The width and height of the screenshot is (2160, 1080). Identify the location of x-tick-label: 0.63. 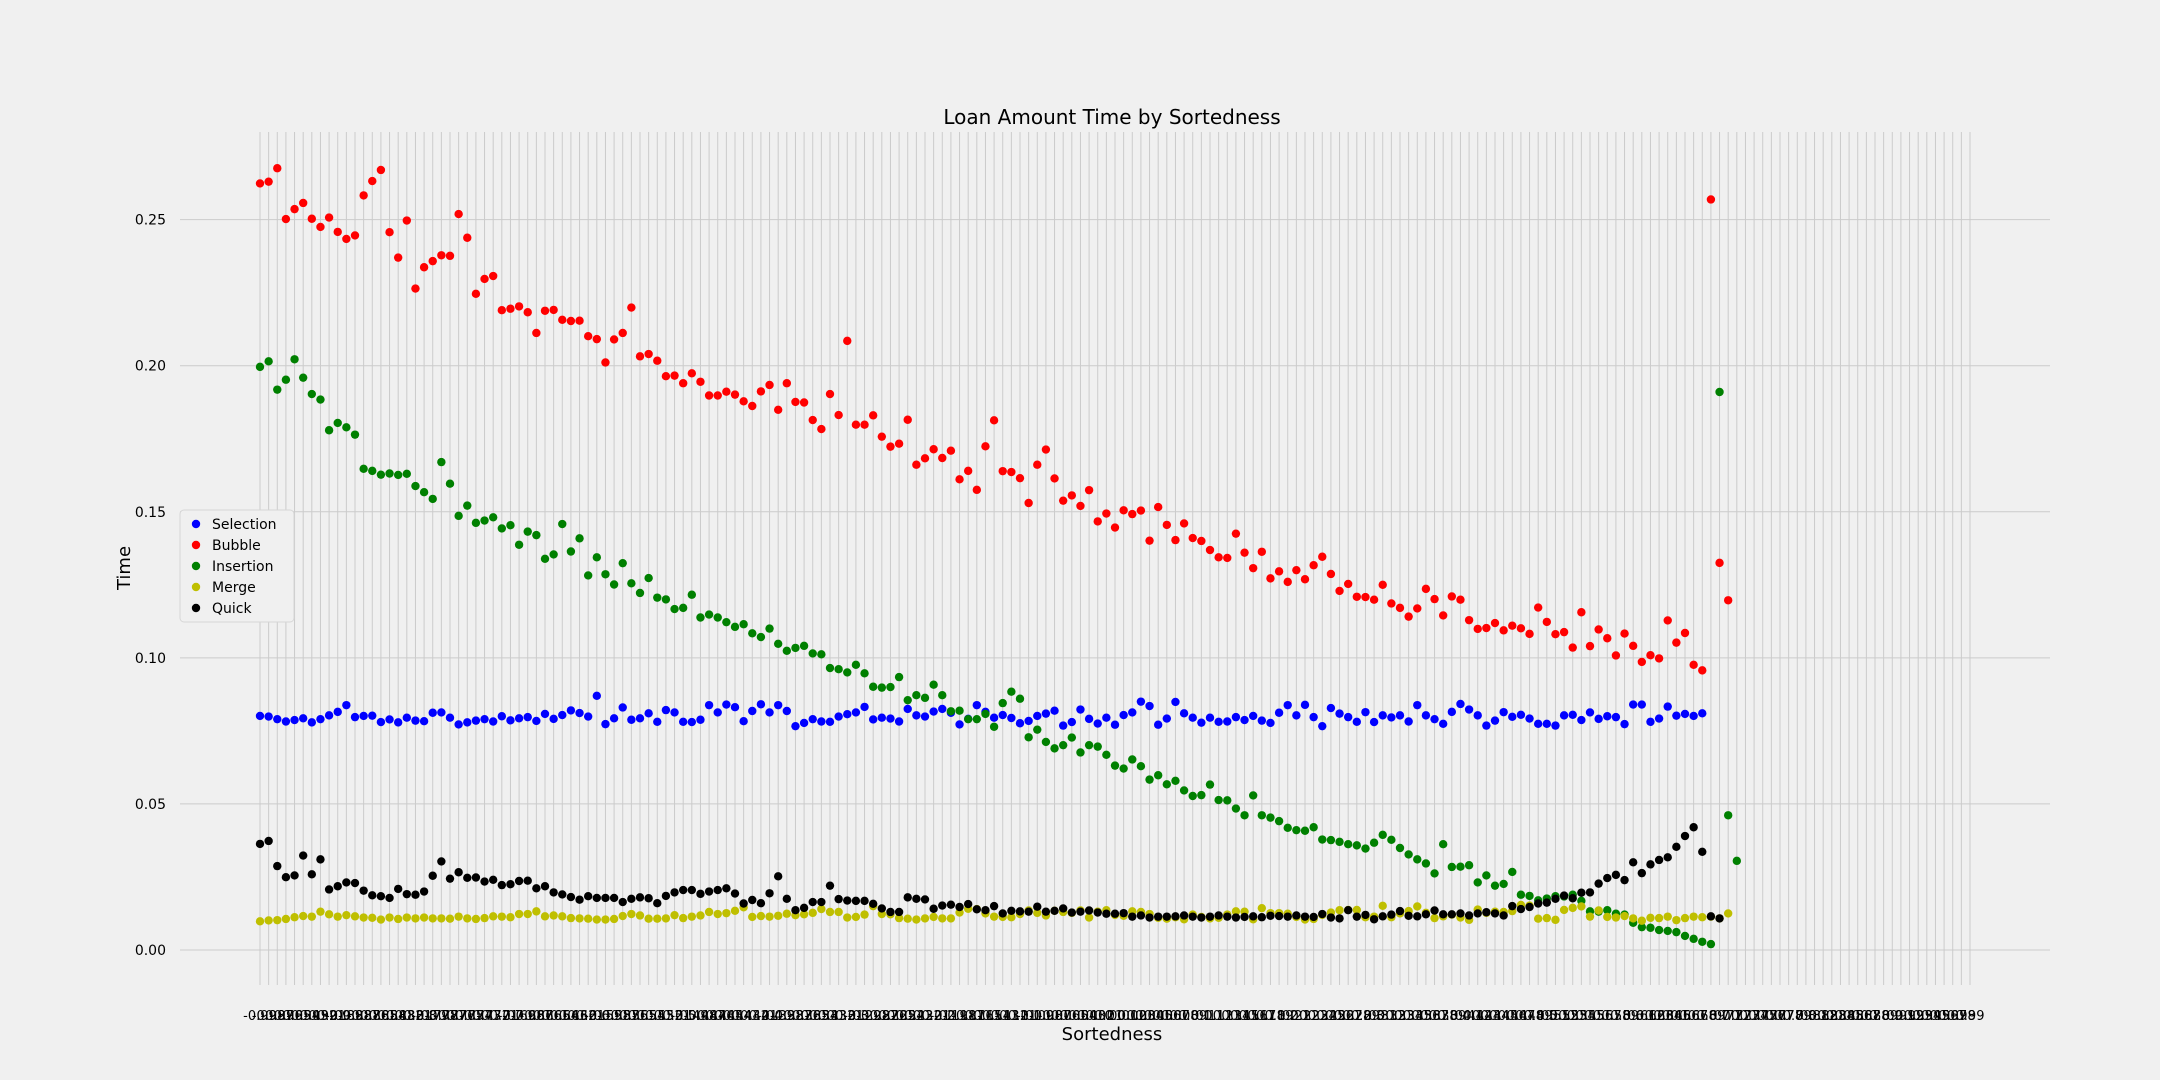
(1659, 1016).